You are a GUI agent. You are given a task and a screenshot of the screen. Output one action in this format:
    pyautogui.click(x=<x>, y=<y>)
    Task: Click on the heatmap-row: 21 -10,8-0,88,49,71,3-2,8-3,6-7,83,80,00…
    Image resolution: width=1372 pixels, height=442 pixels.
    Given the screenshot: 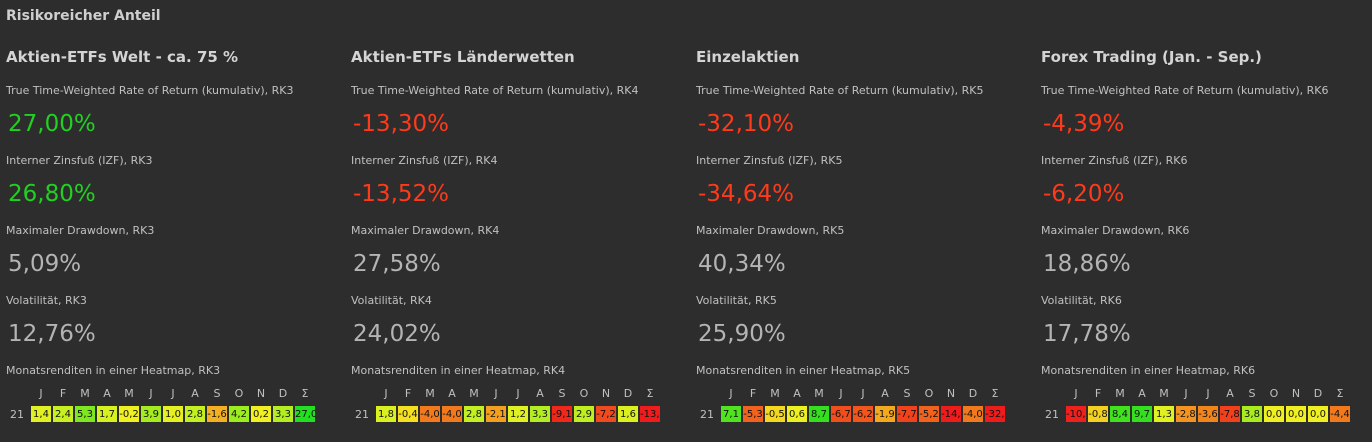 What is the action you would take?
    pyautogui.click(x=1196, y=414)
    